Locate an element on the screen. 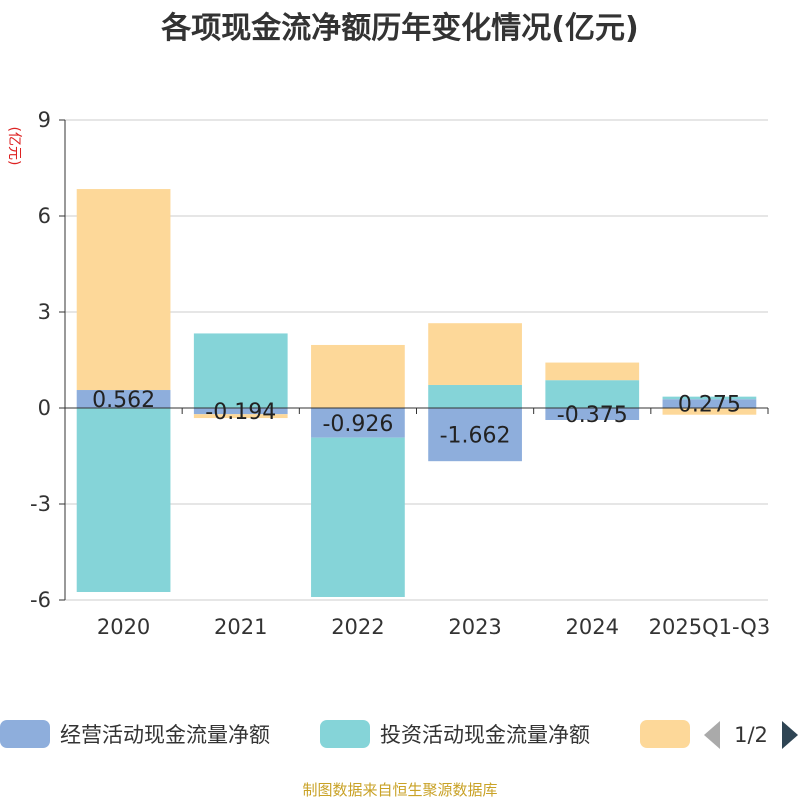  data-label: 0.562 is located at coordinates (123, 400).